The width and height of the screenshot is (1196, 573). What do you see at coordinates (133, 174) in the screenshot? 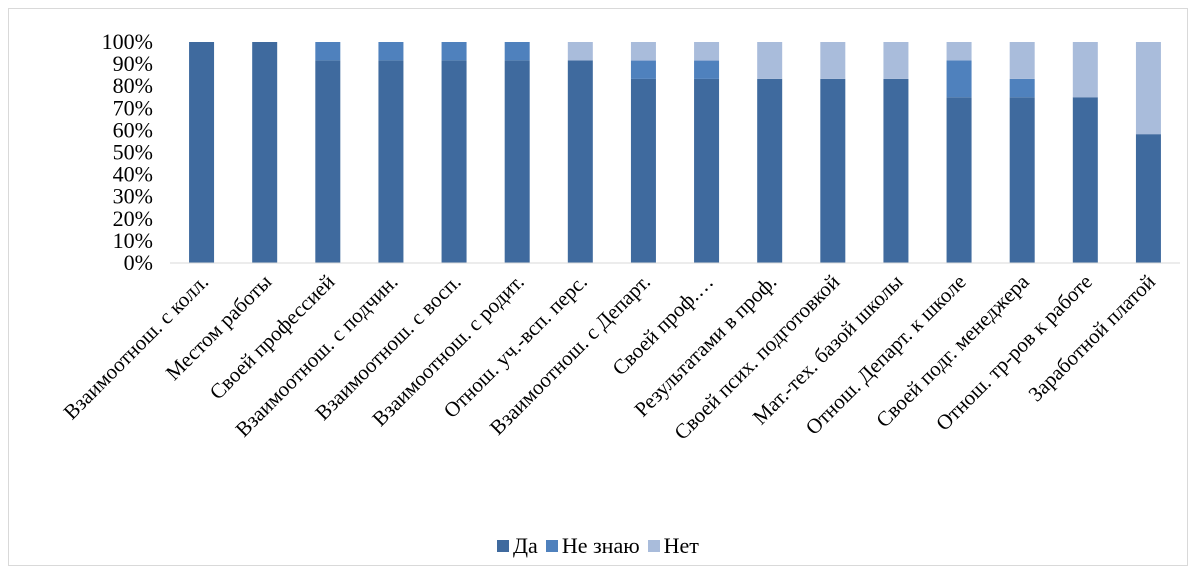
I see `y-tick-label: 40%` at bounding box center [133, 174].